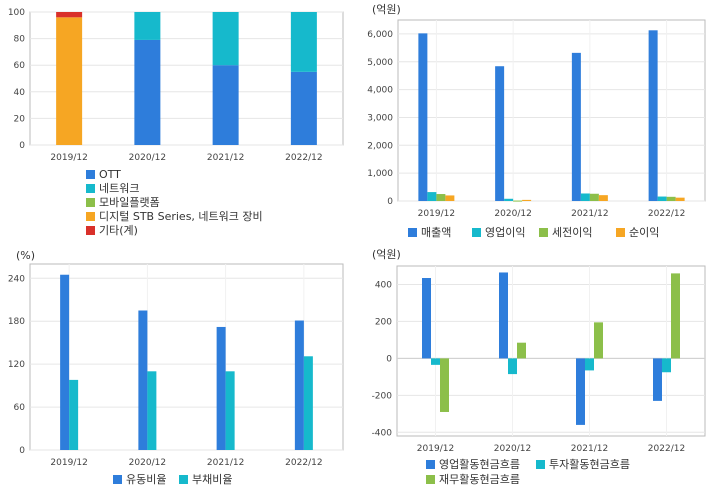 This screenshot has width=720, height=496. I want to click on y-tick-label: 40, so click(20, 93).